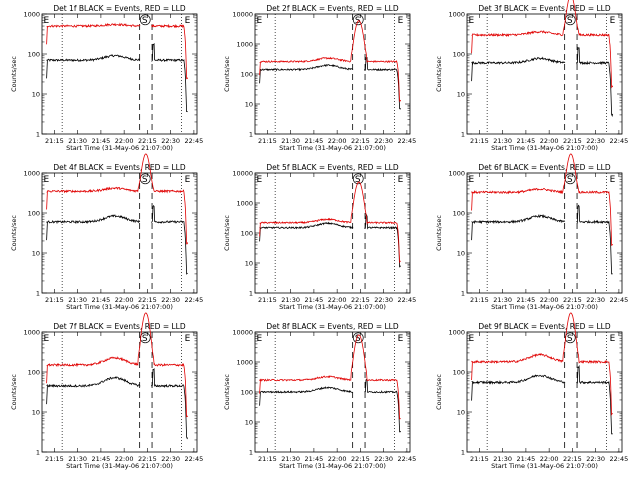 Image resolution: width=640 pixels, height=480 pixels. Describe the element at coordinates (119, 167) in the screenshot. I see `panel-title: Det 4f BLACK = Events, RED = LLD` at that location.